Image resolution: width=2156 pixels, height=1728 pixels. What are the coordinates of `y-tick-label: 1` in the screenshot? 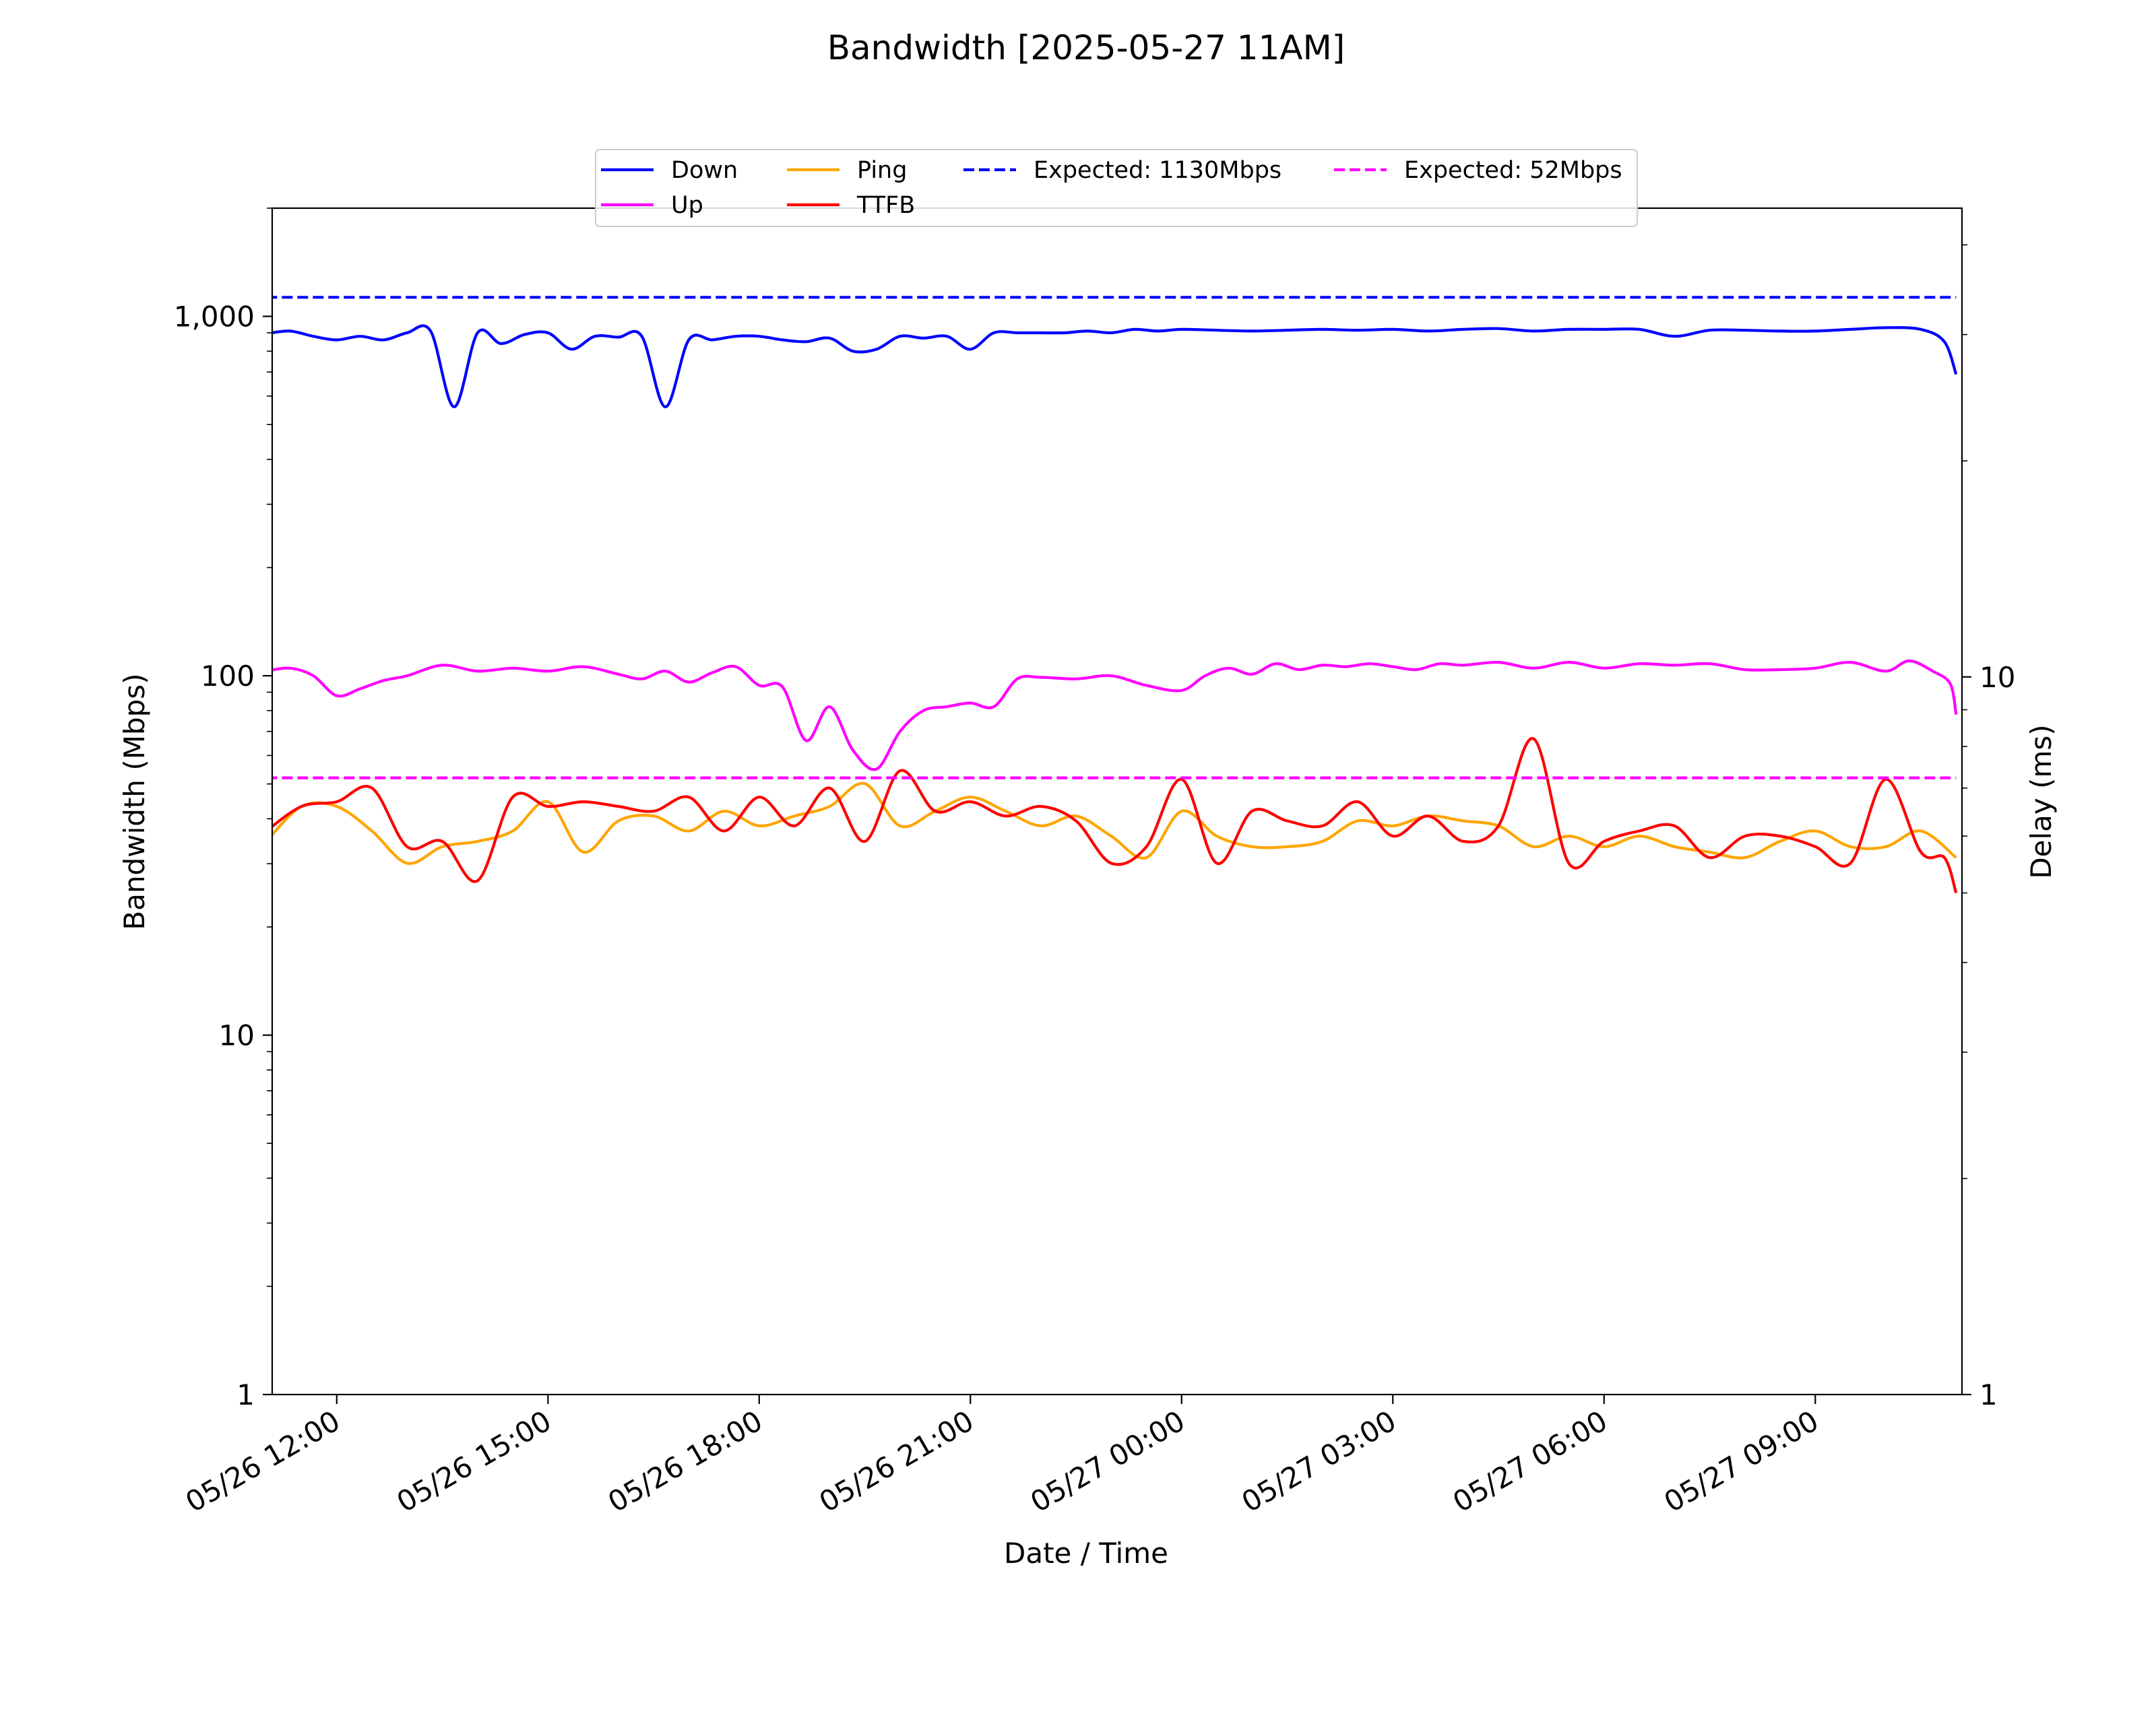 It's located at (245, 1394).